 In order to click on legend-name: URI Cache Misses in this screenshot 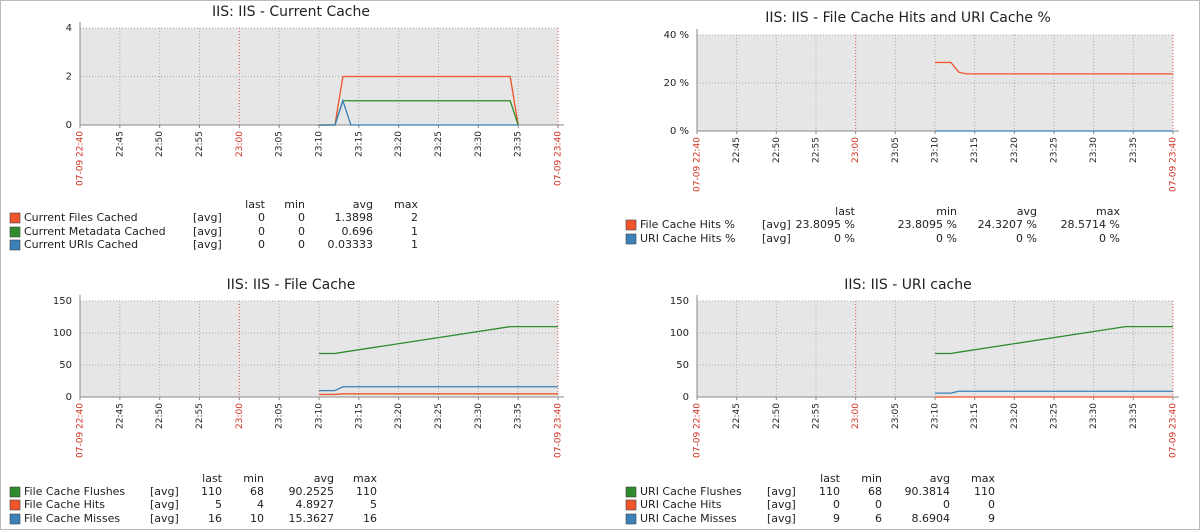, I will do `click(688, 518)`.